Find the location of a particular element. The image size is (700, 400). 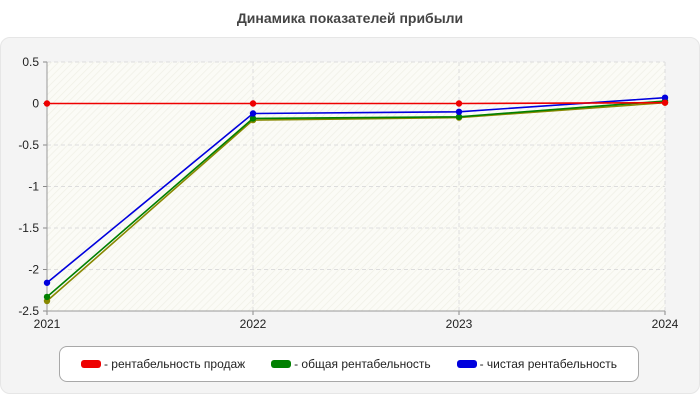

y-tick-label: -2 is located at coordinates (33, 270).